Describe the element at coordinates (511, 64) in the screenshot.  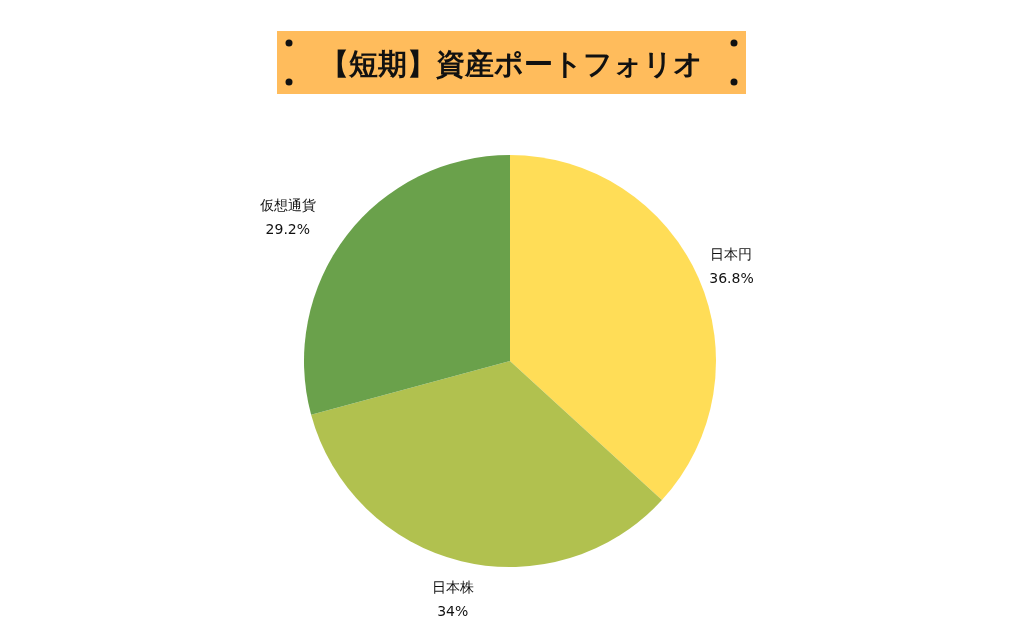
I see `chart-title: 【短期】資産ポートフォリオ` at that location.